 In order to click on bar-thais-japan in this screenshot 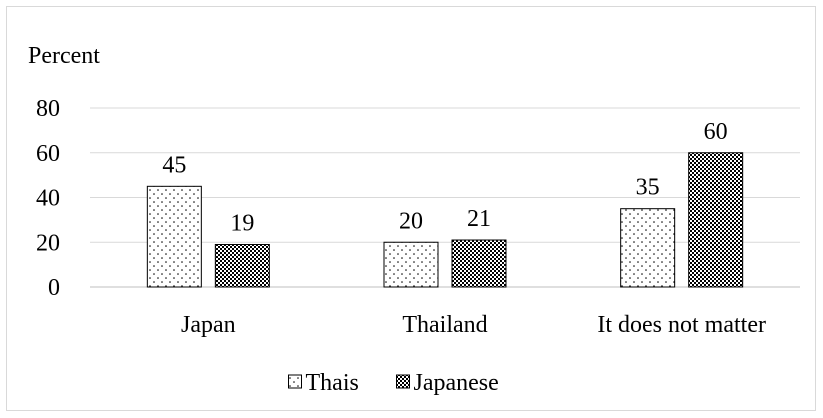, I will do `click(174, 236)`.